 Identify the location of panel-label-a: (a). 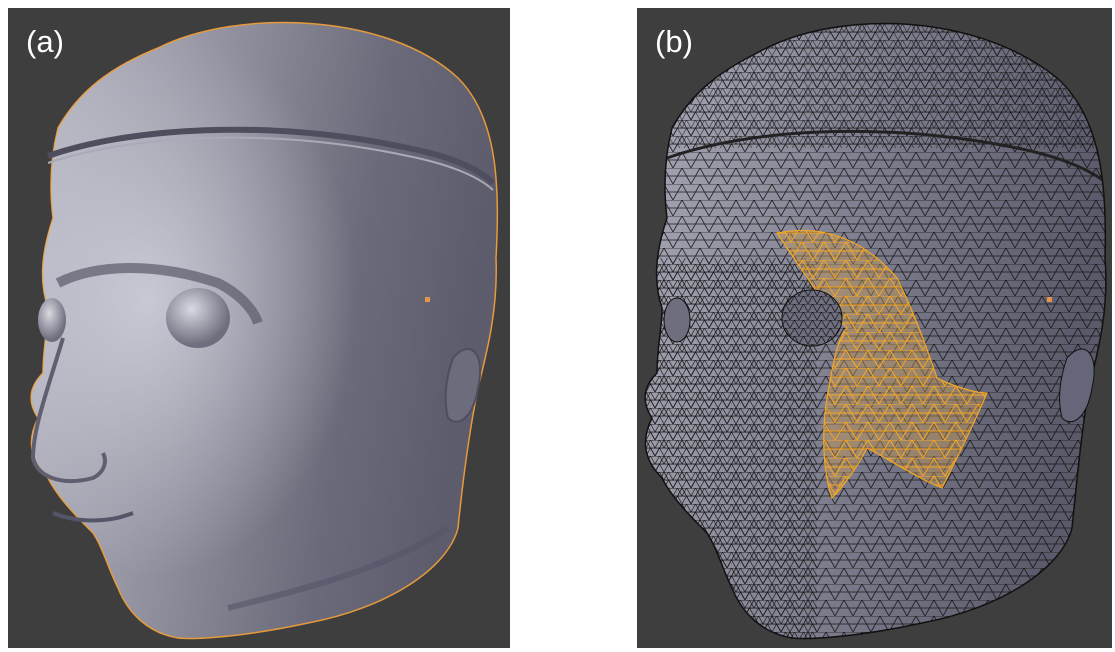
(45, 41).